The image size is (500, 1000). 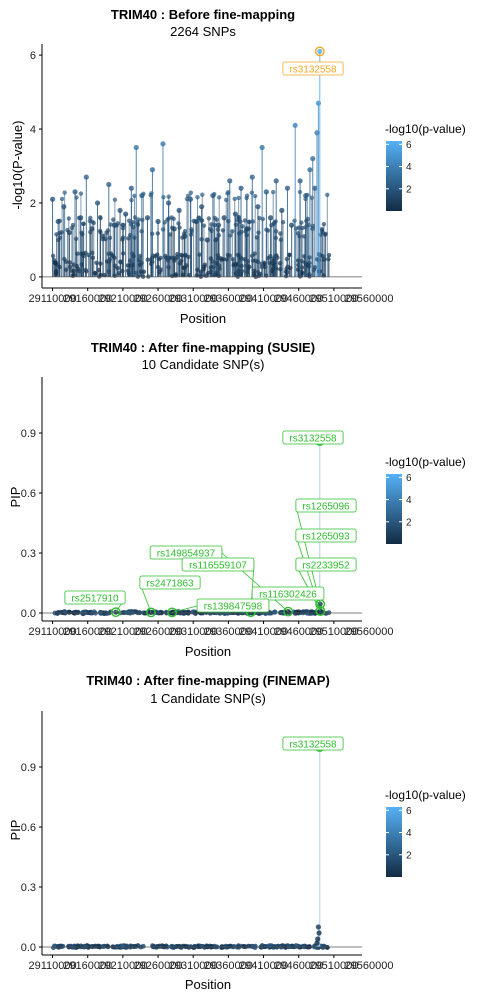 What do you see at coordinates (326, 507) in the screenshot?
I see `snp-label: rs1265096` at bounding box center [326, 507].